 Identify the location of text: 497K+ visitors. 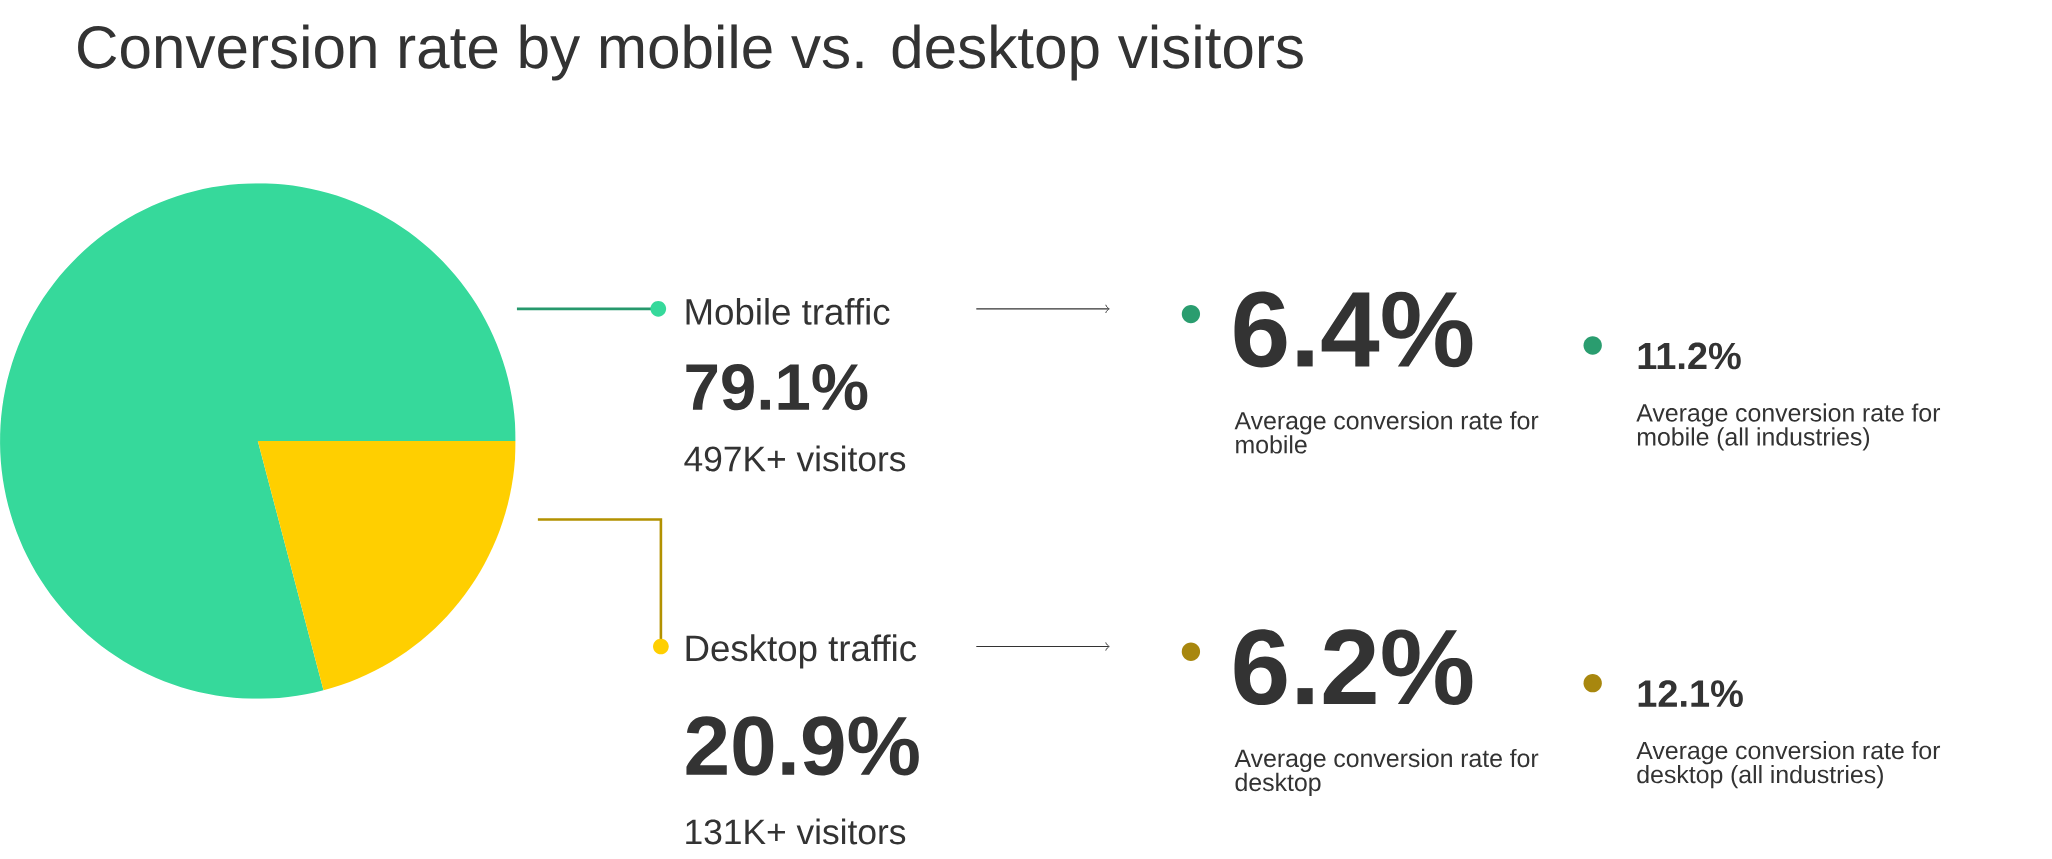
(795, 458).